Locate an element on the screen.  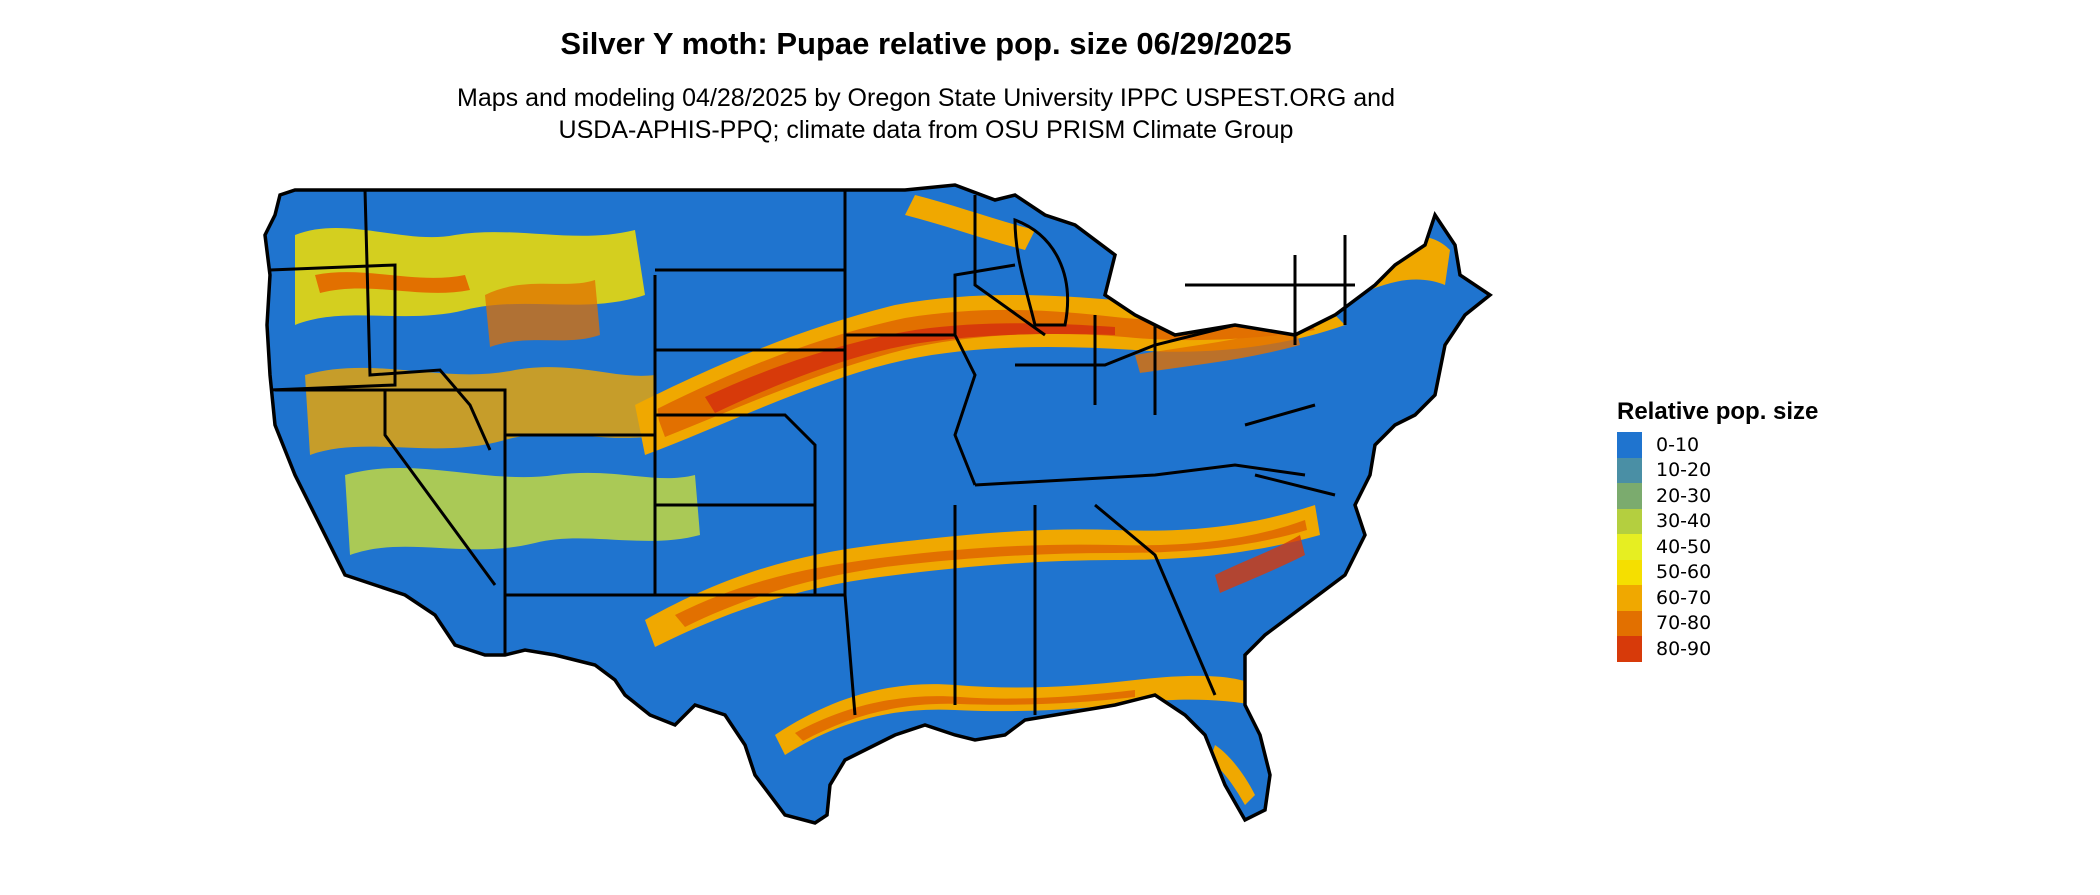
legend-label: 30-40 is located at coordinates (1684, 521).